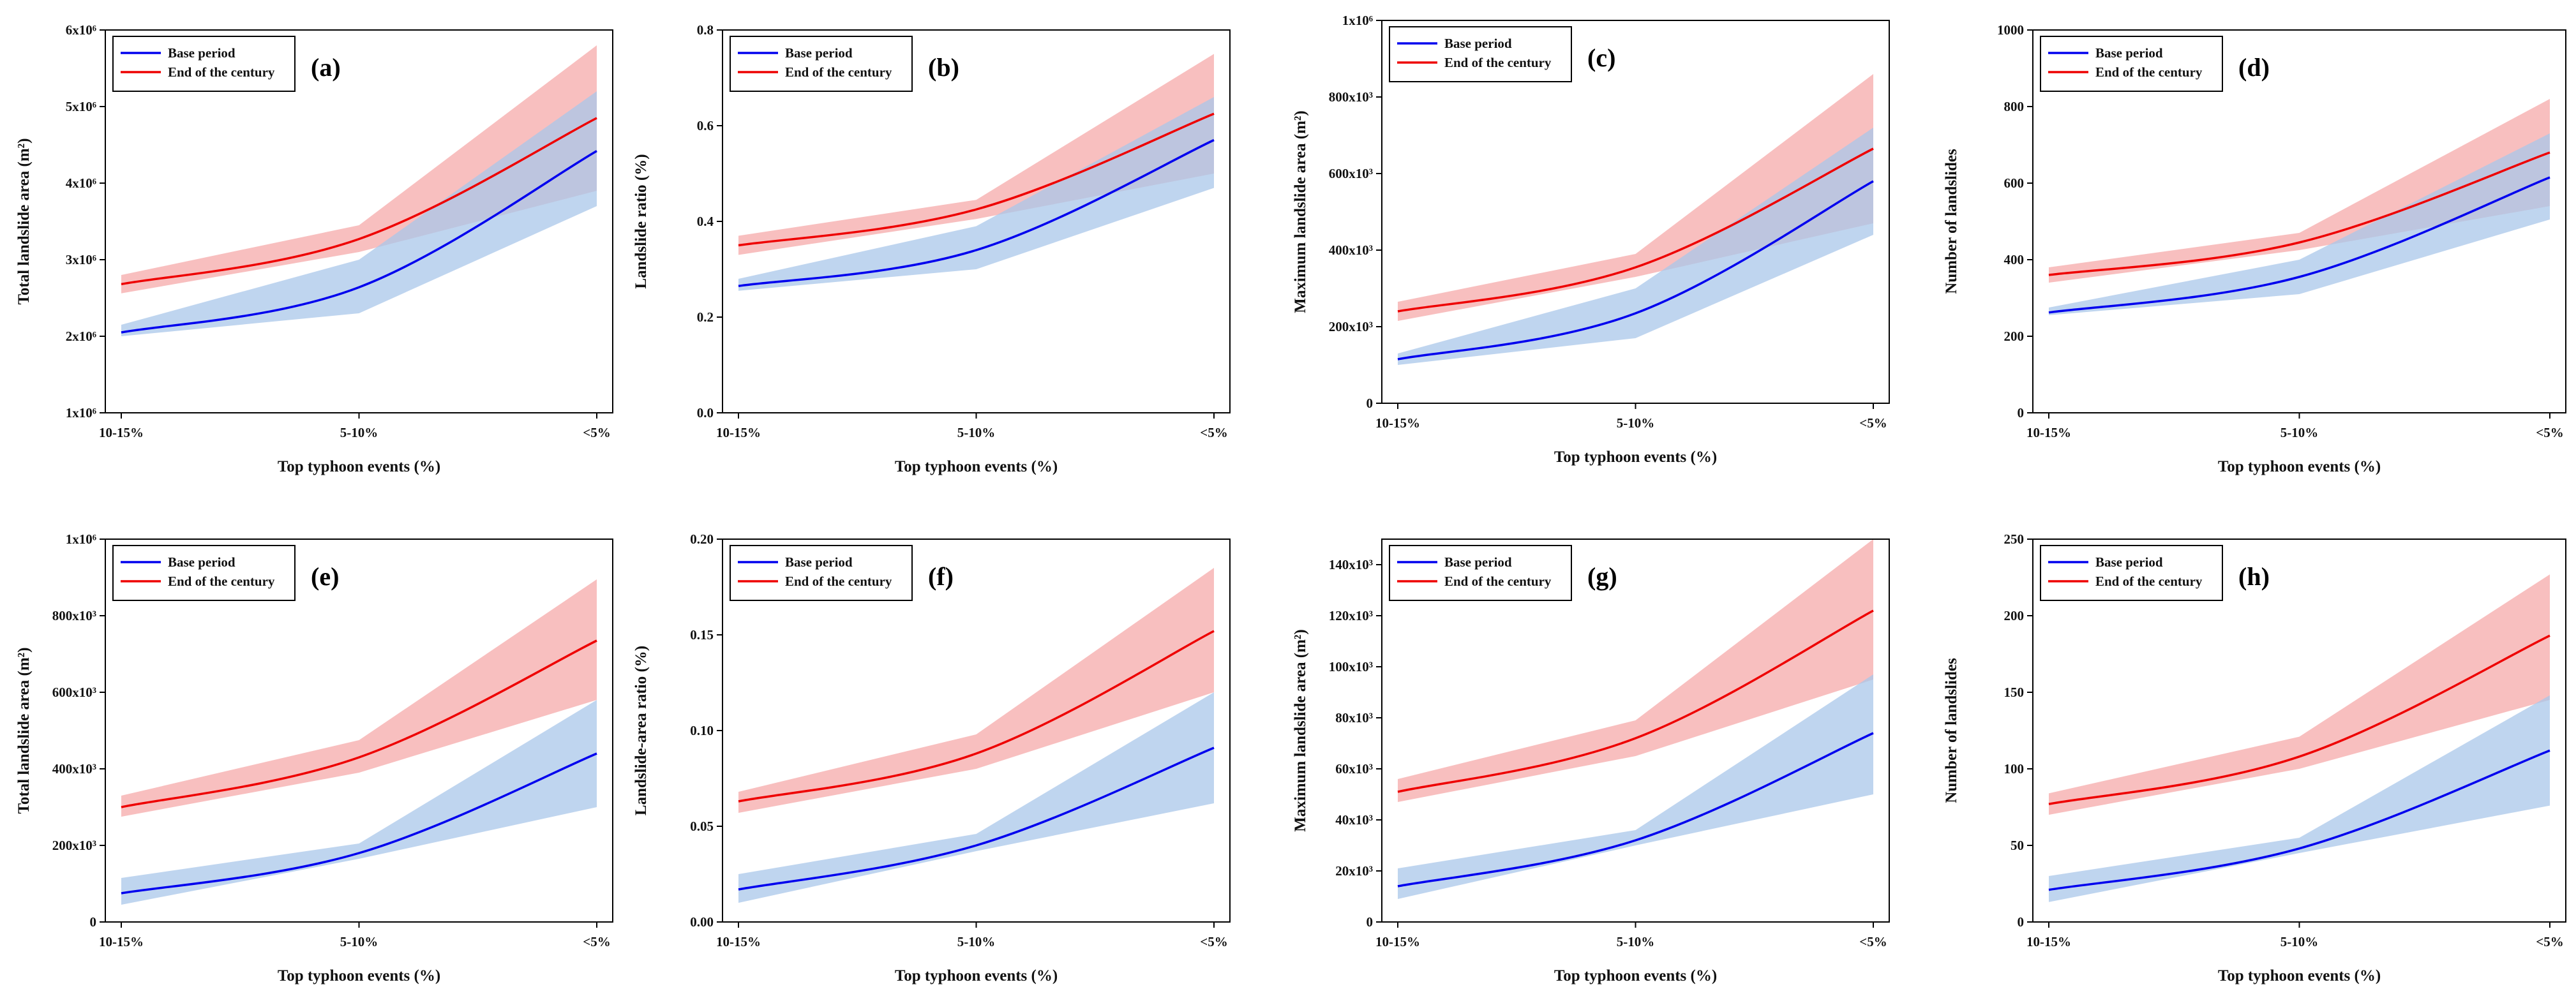  Describe the element at coordinates (702, 922) in the screenshot. I see `y-tick-label: 0.00` at that location.